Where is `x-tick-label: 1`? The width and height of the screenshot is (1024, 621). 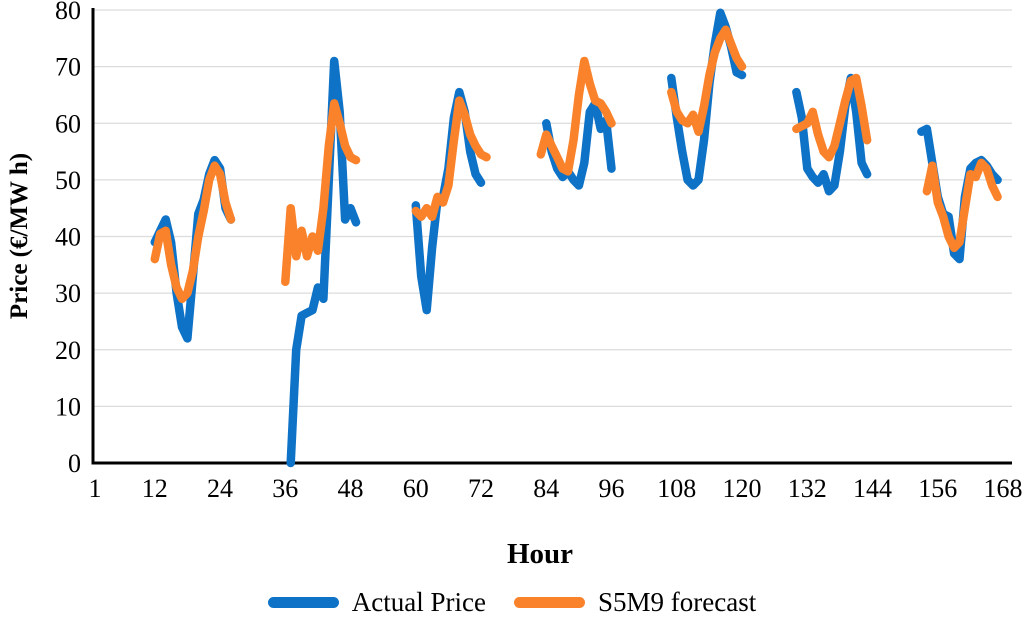
x-tick-label: 1 is located at coordinates (95, 488).